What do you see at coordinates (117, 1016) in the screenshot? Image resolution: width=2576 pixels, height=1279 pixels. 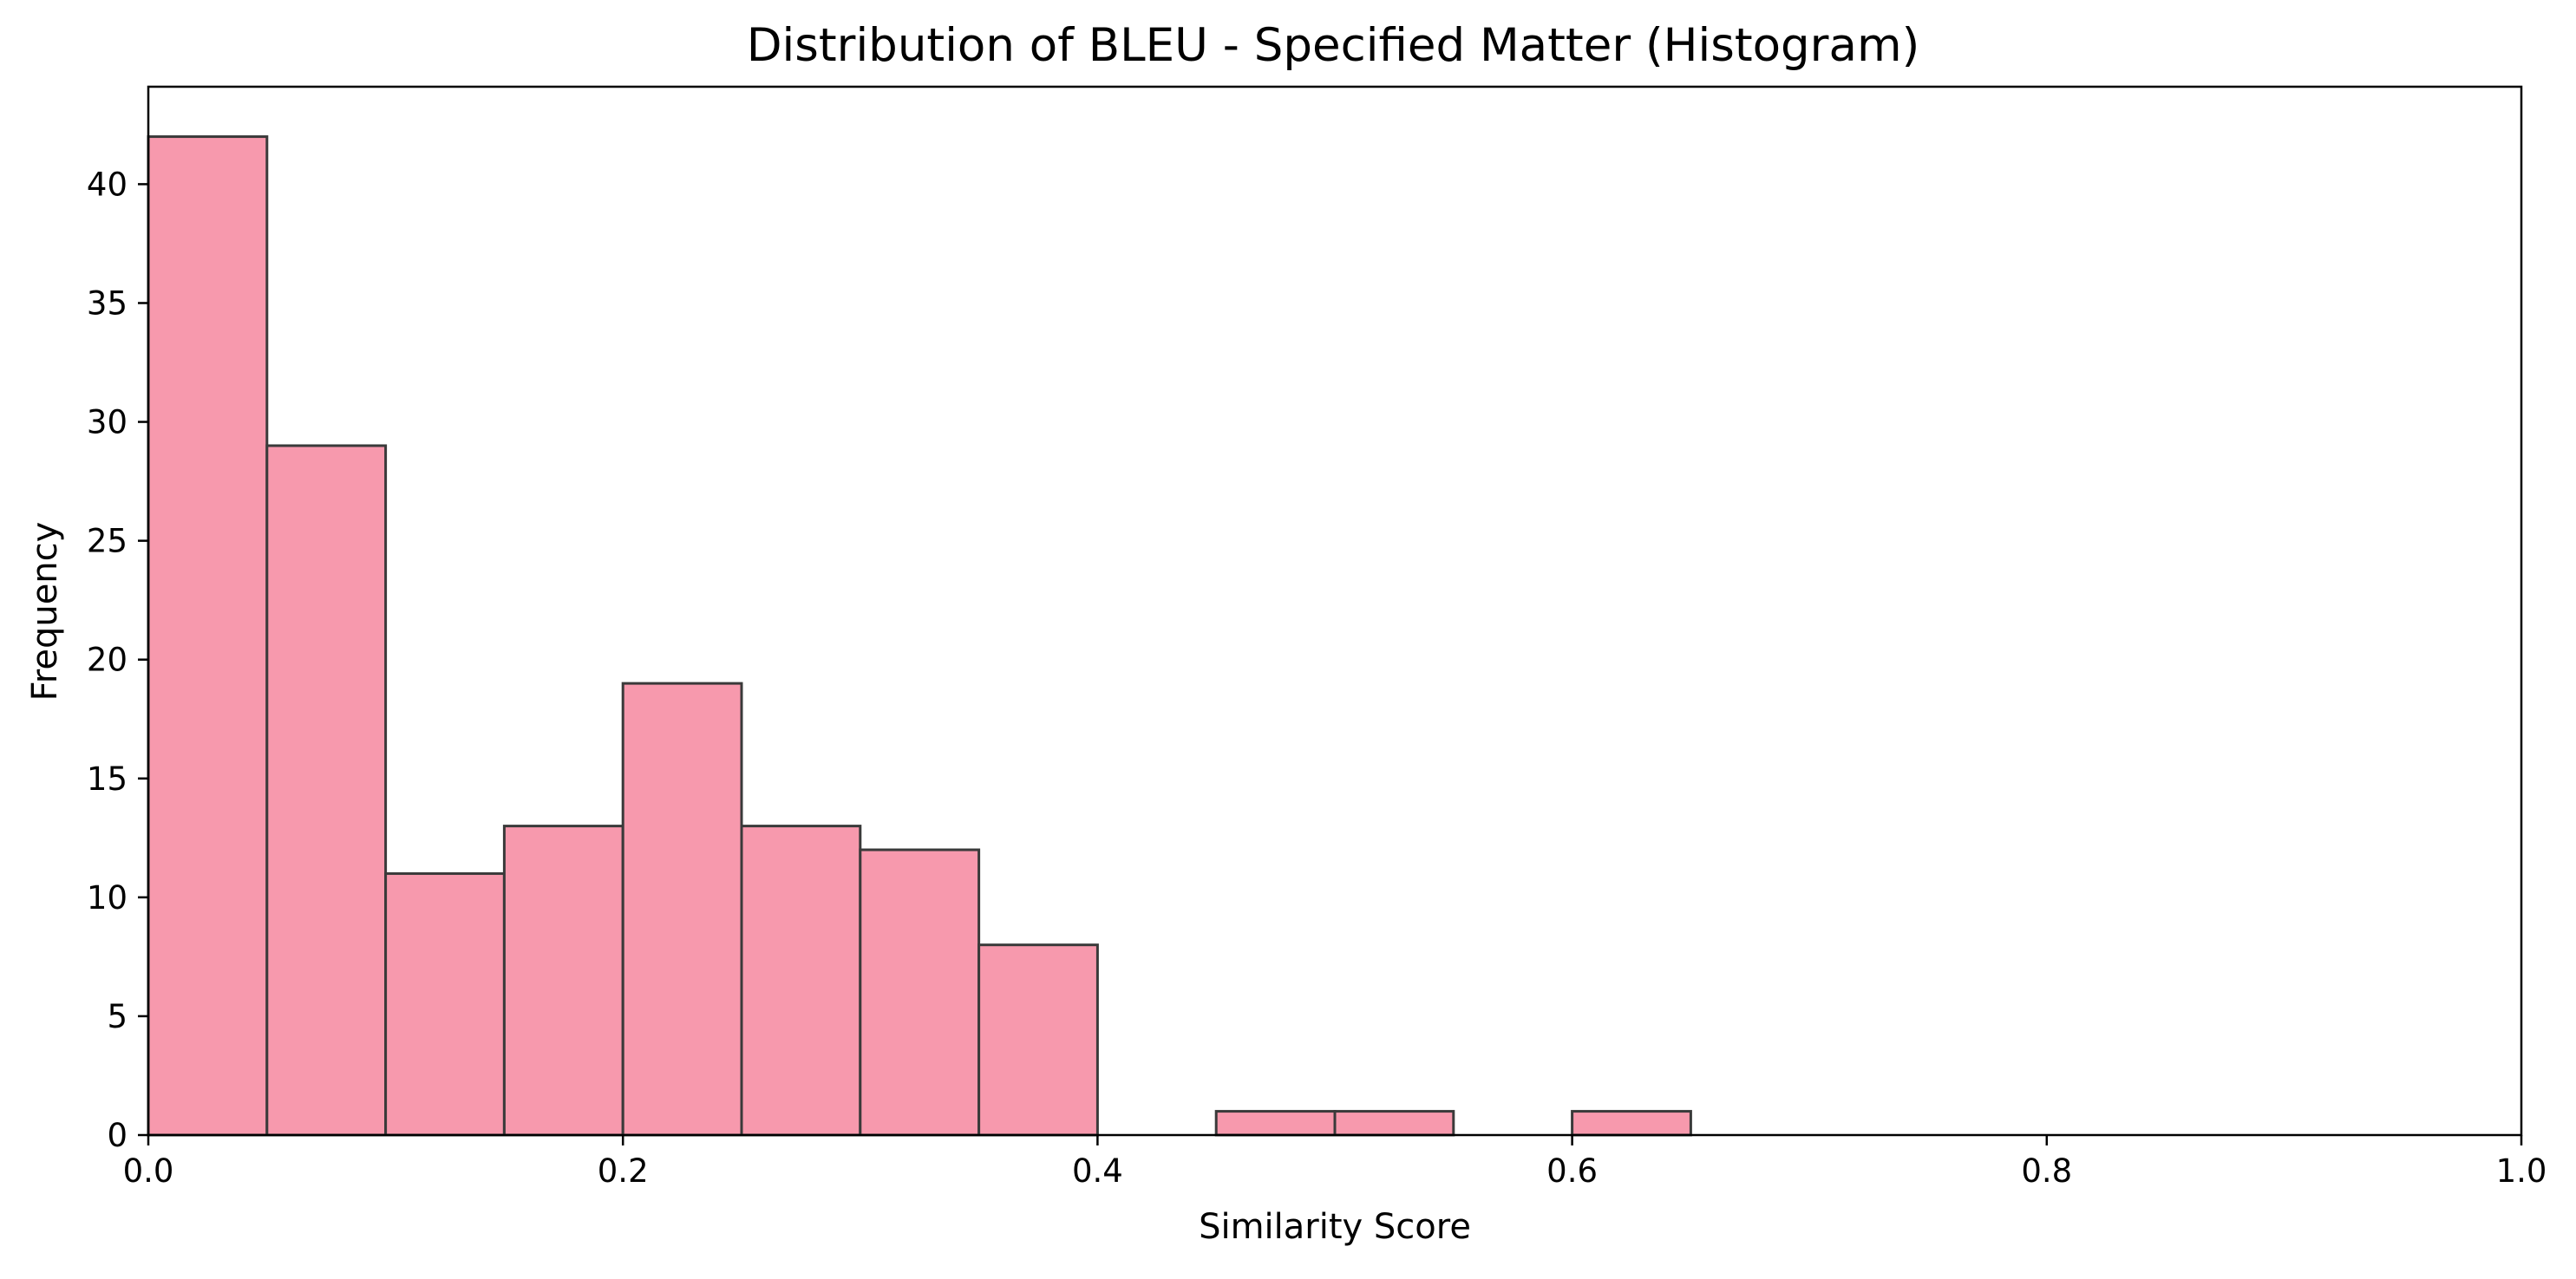 I see `y-tick-label-1: 5` at bounding box center [117, 1016].